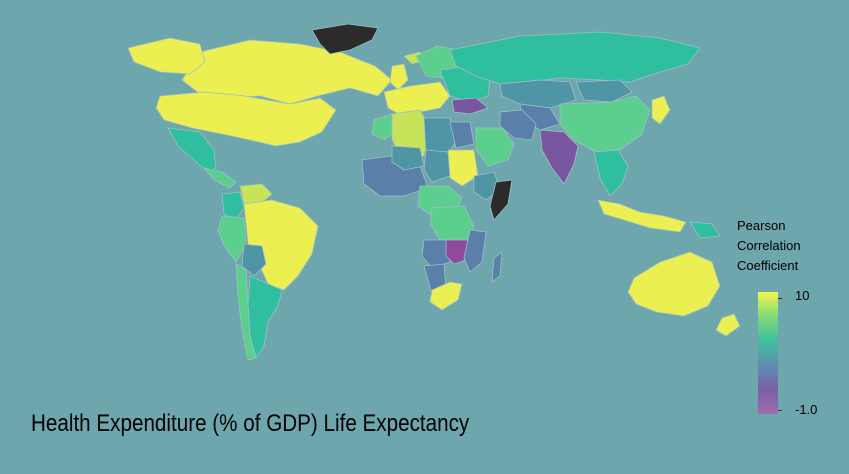  What do you see at coordinates (470, 106) in the screenshot?
I see `region-turkey` at bounding box center [470, 106].